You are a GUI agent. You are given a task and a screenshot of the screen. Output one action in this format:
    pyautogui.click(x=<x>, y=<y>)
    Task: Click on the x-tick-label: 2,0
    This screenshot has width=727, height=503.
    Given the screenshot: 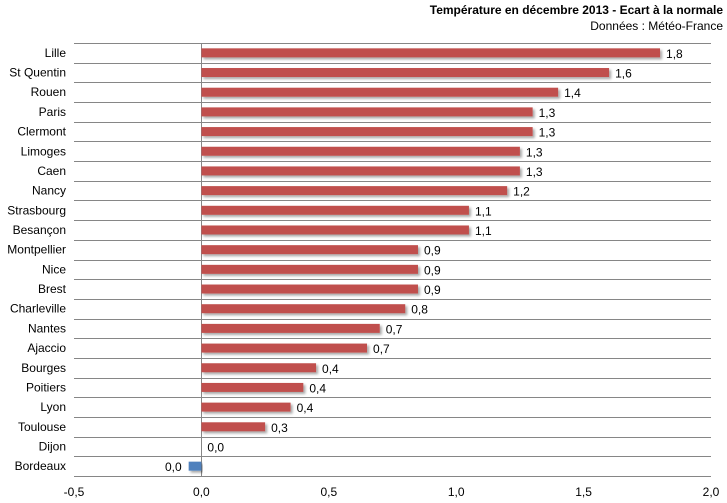 What is the action you would take?
    pyautogui.click(x=711, y=492)
    